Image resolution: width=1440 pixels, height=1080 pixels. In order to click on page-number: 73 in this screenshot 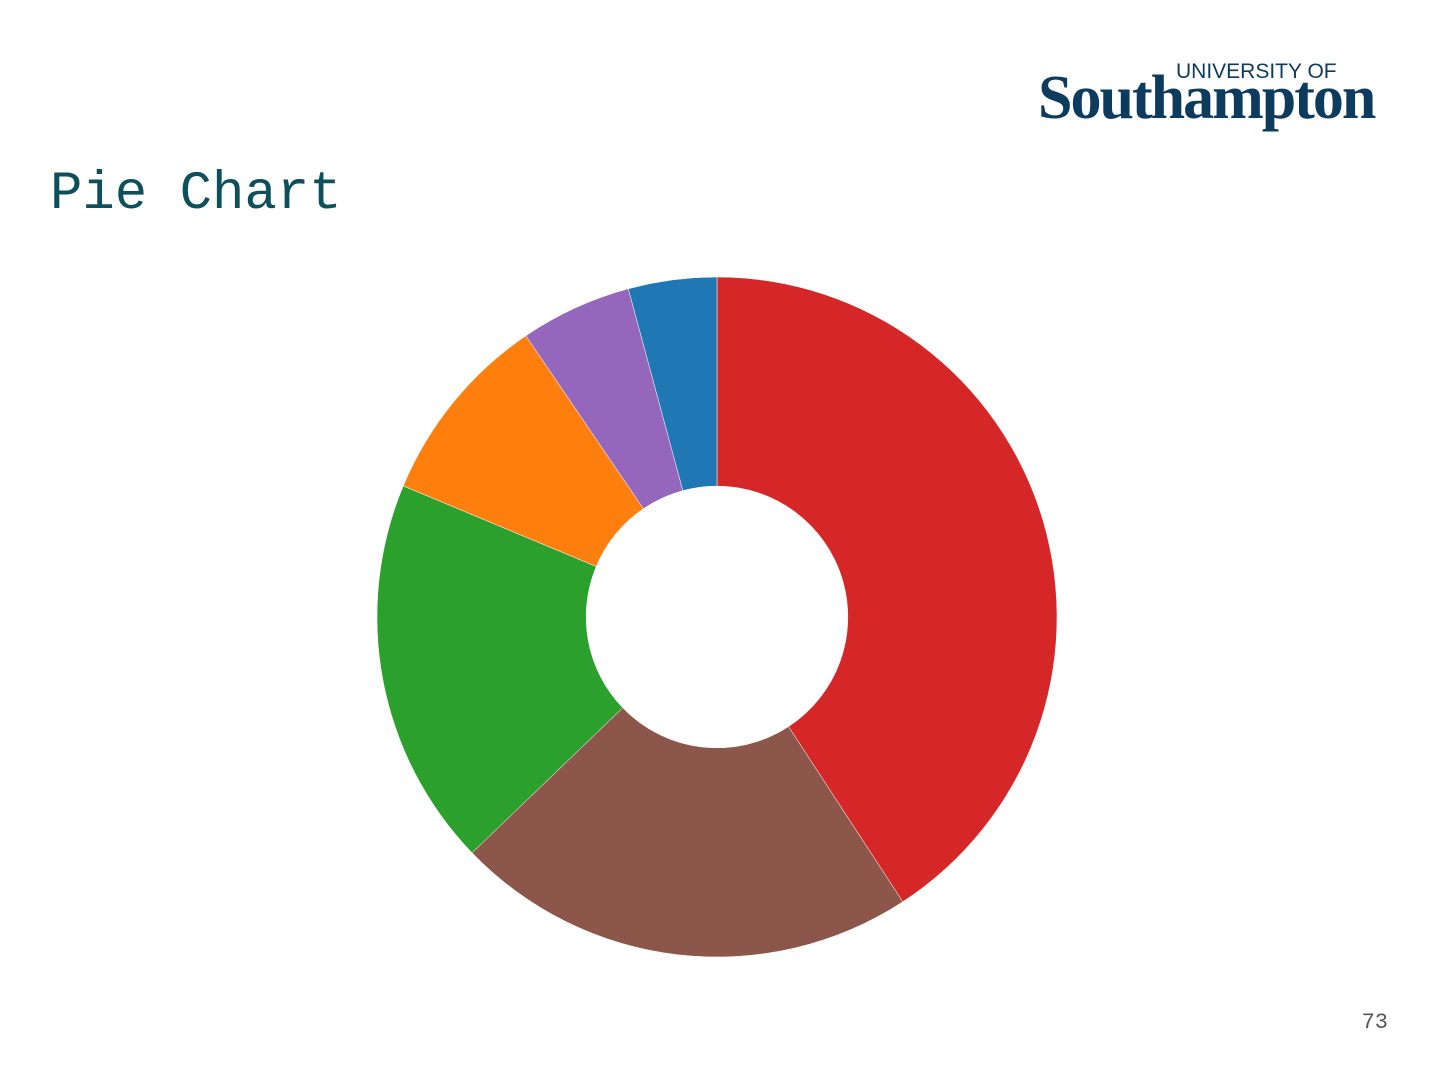, I will do `click(1375, 1022)`.